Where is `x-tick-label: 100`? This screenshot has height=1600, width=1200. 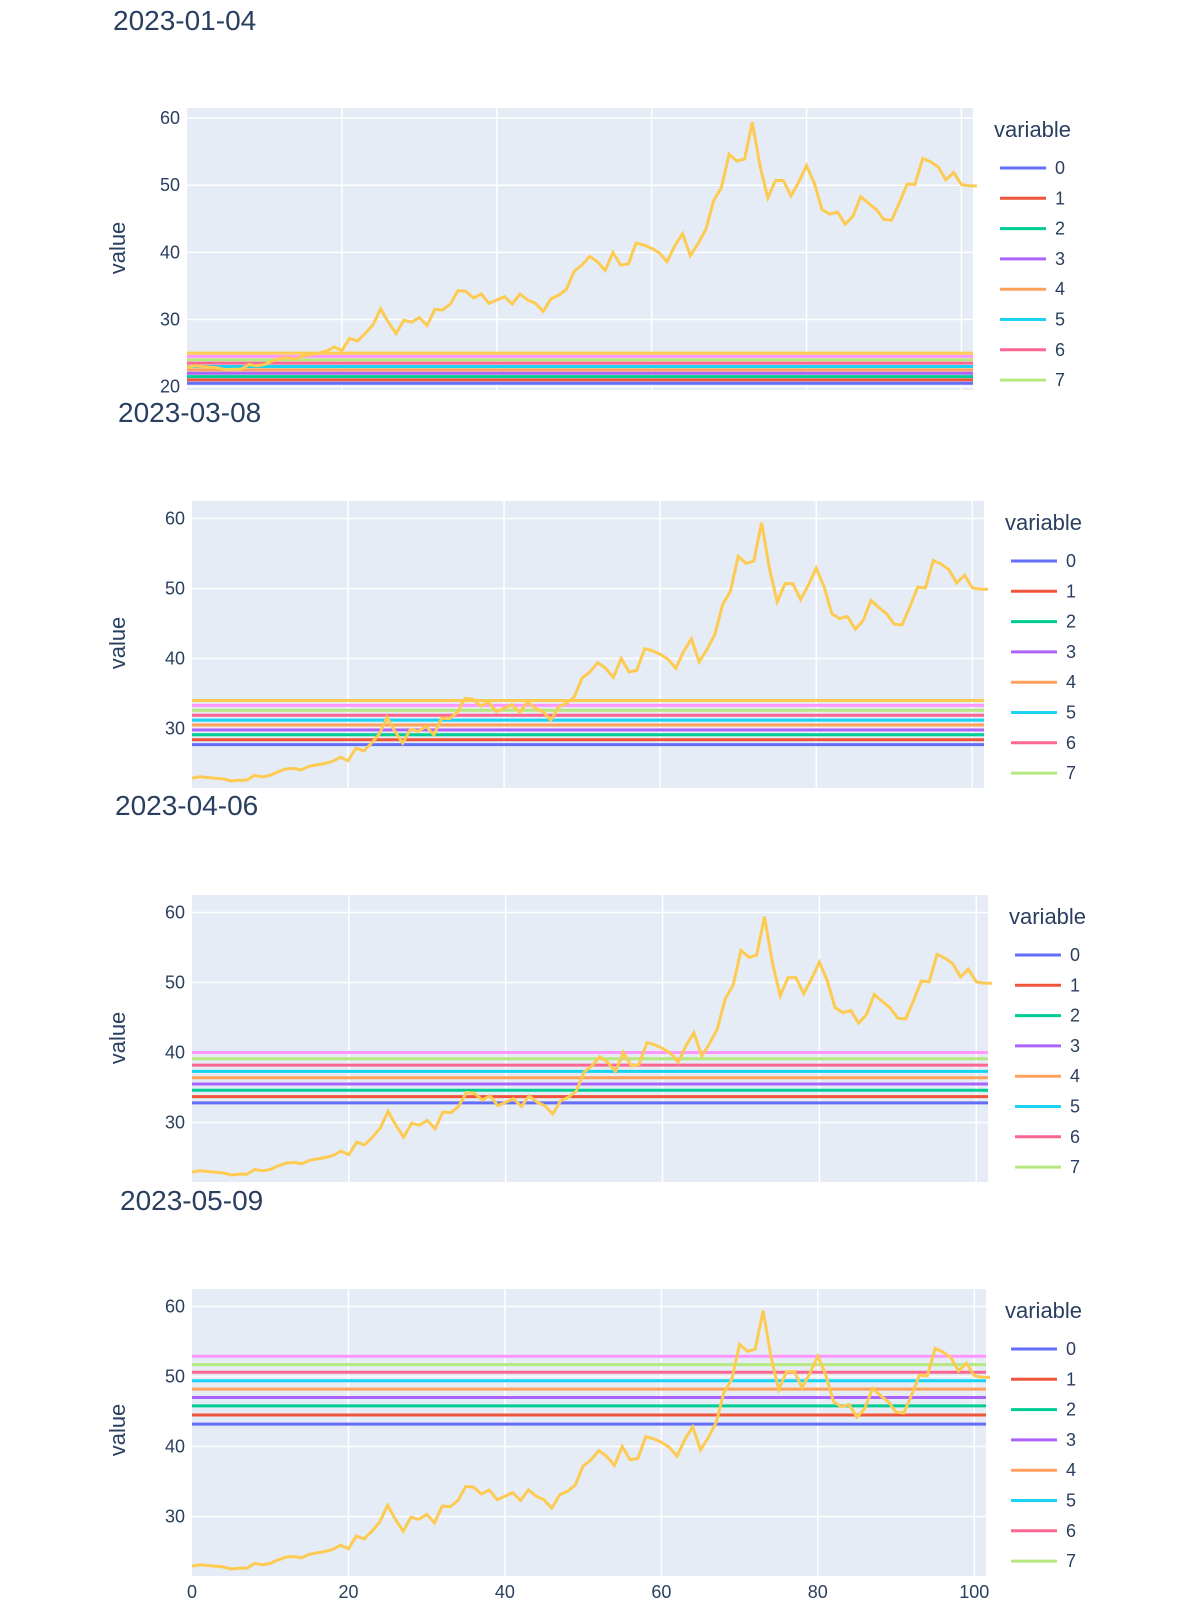
x-tick-label: 100 is located at coordinates (974, 1591).